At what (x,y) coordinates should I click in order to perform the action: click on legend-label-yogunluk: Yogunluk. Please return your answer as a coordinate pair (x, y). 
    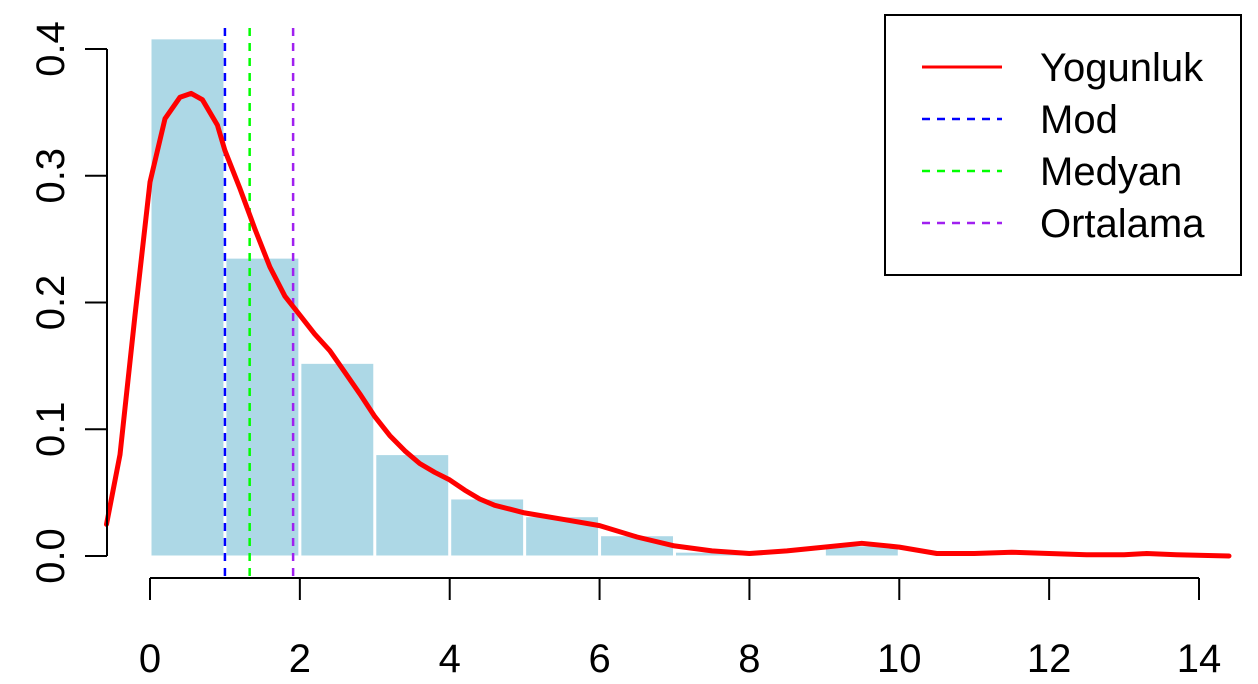
    Looking at the image, I should click on (1122, 68).